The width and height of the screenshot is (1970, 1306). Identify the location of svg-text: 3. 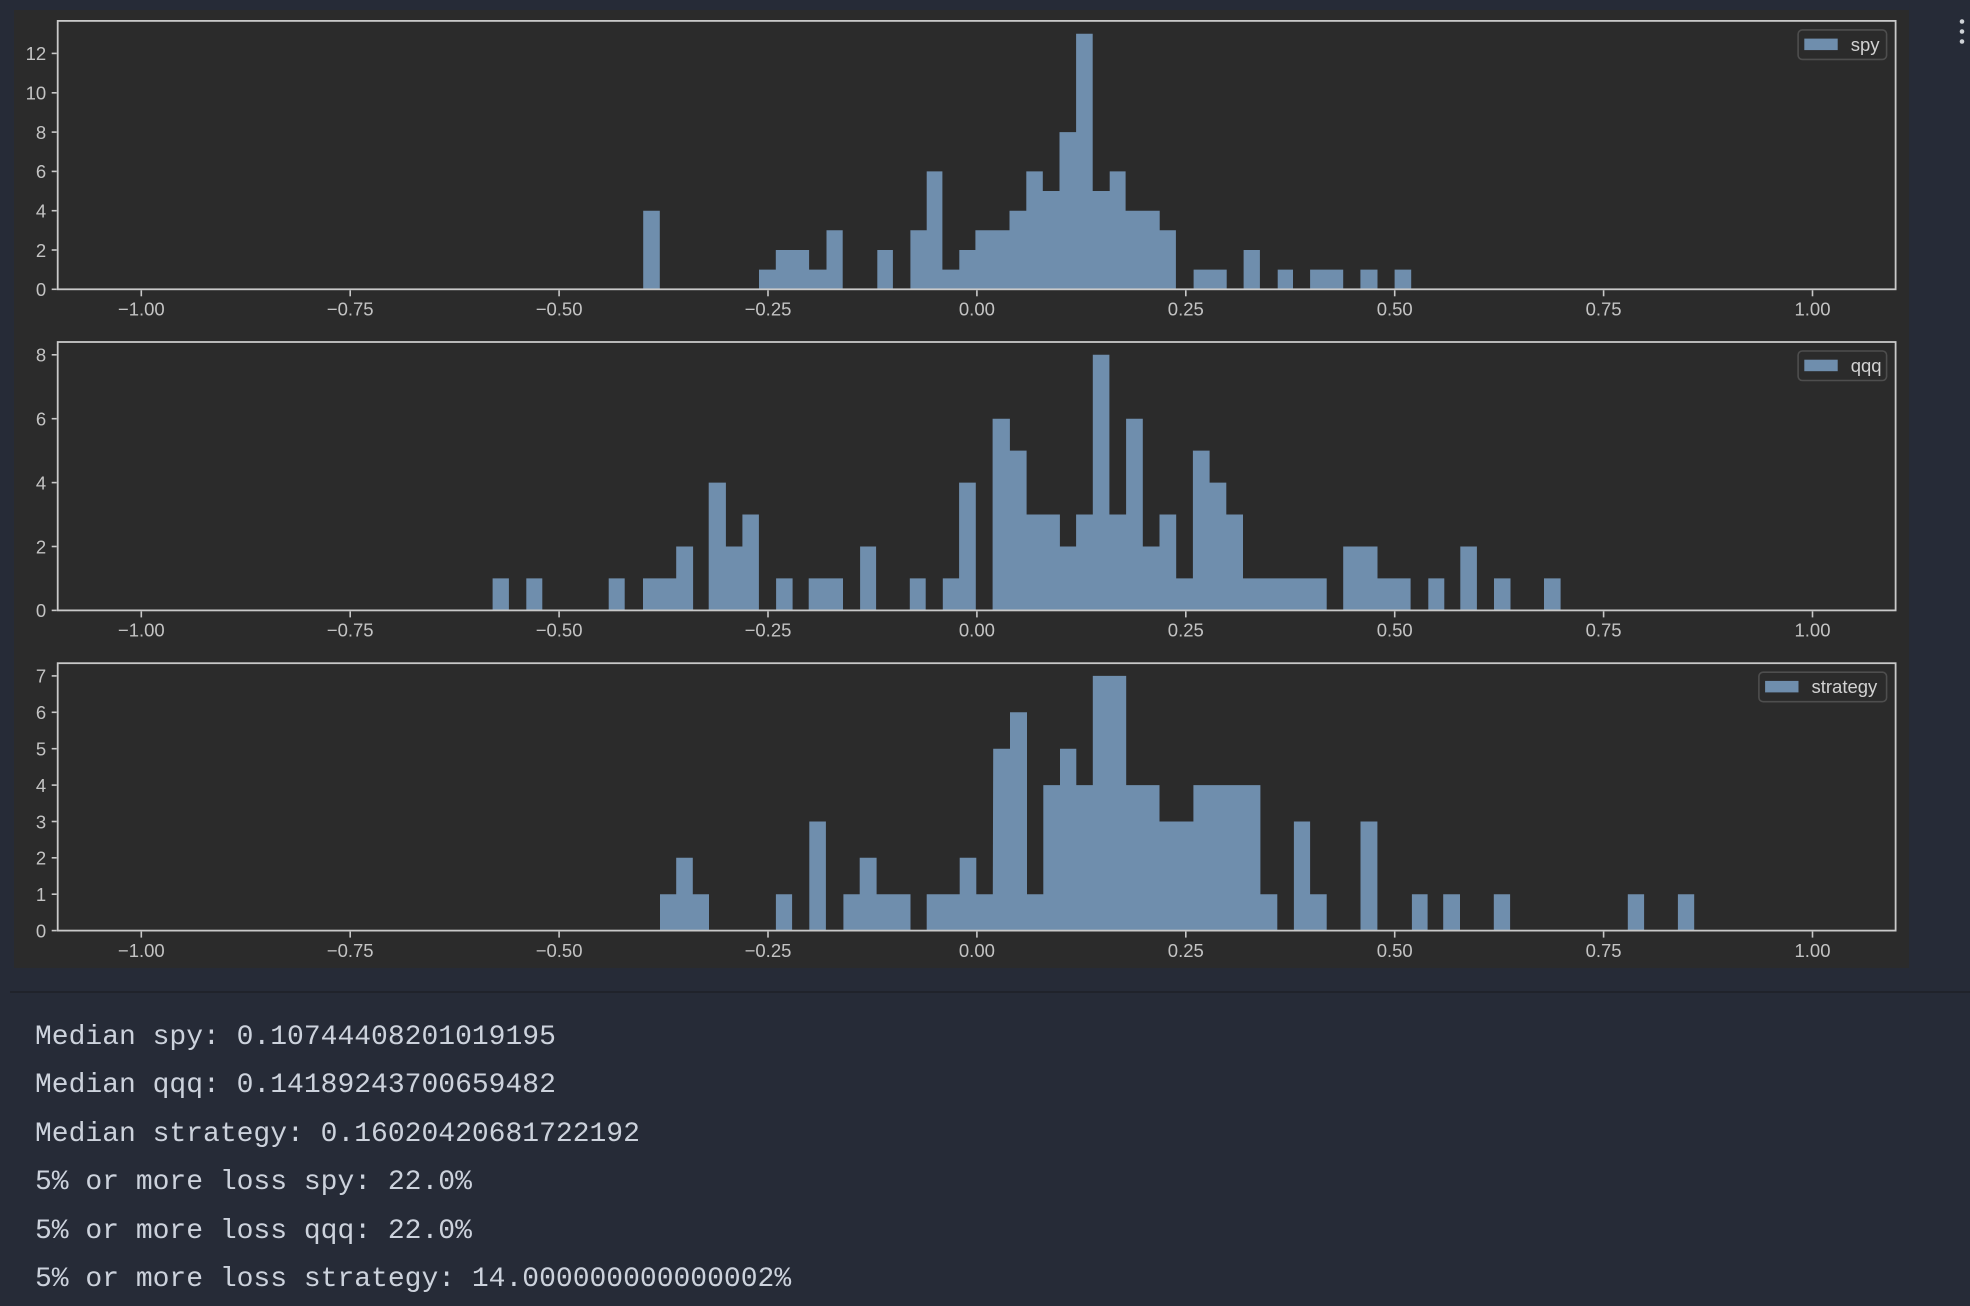
(41, 821).